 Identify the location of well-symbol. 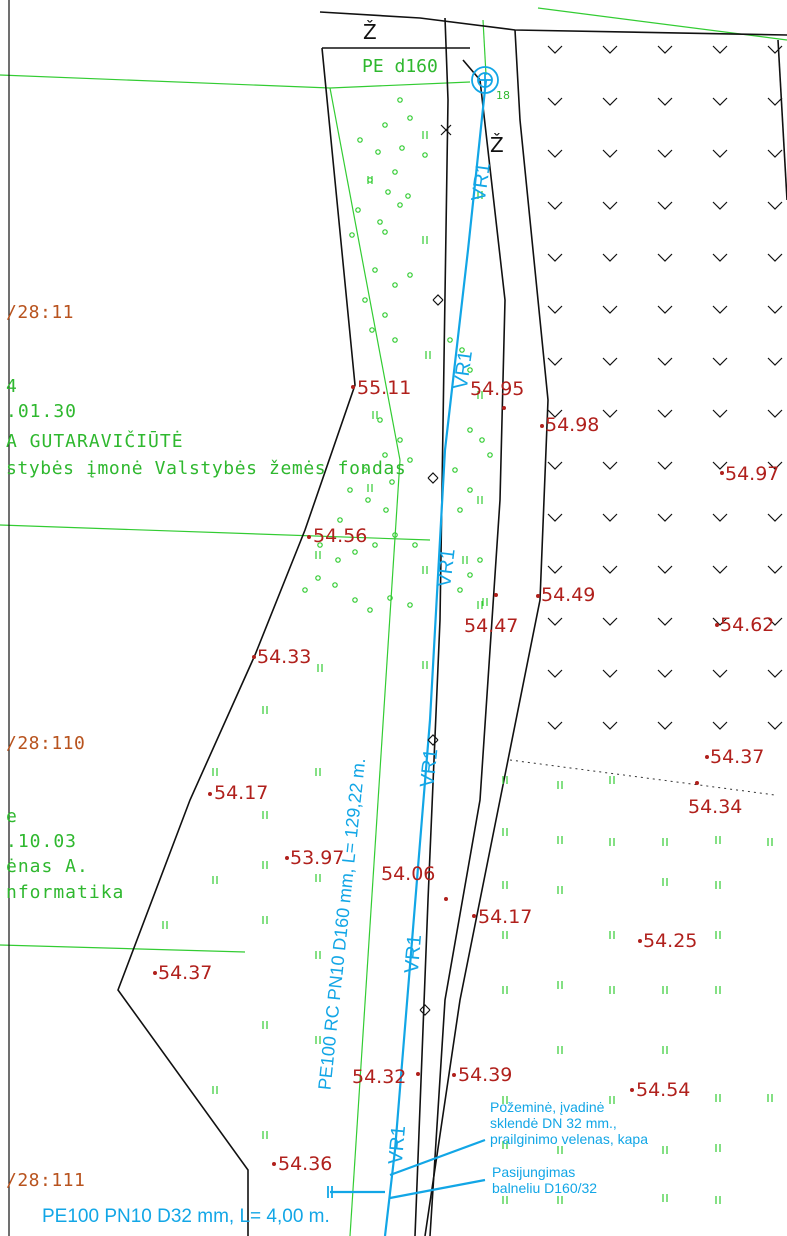
(485, 80).